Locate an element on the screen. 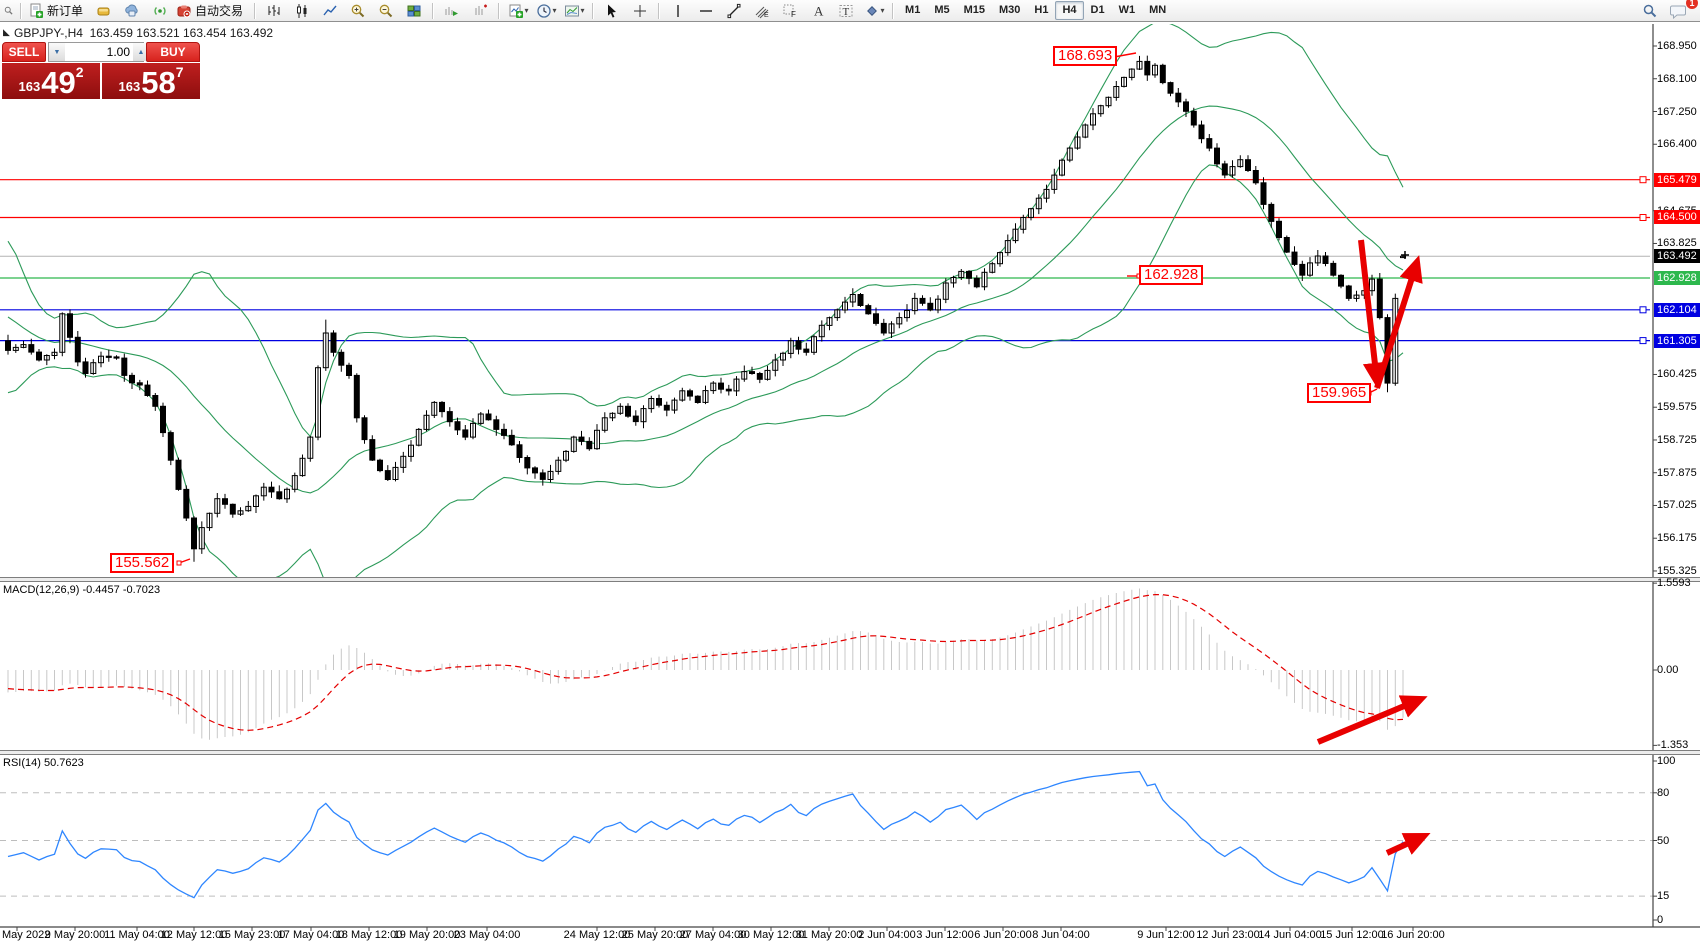 This screenshot has height=941, width=1700. search-button is located at coordinates (1650, 11).